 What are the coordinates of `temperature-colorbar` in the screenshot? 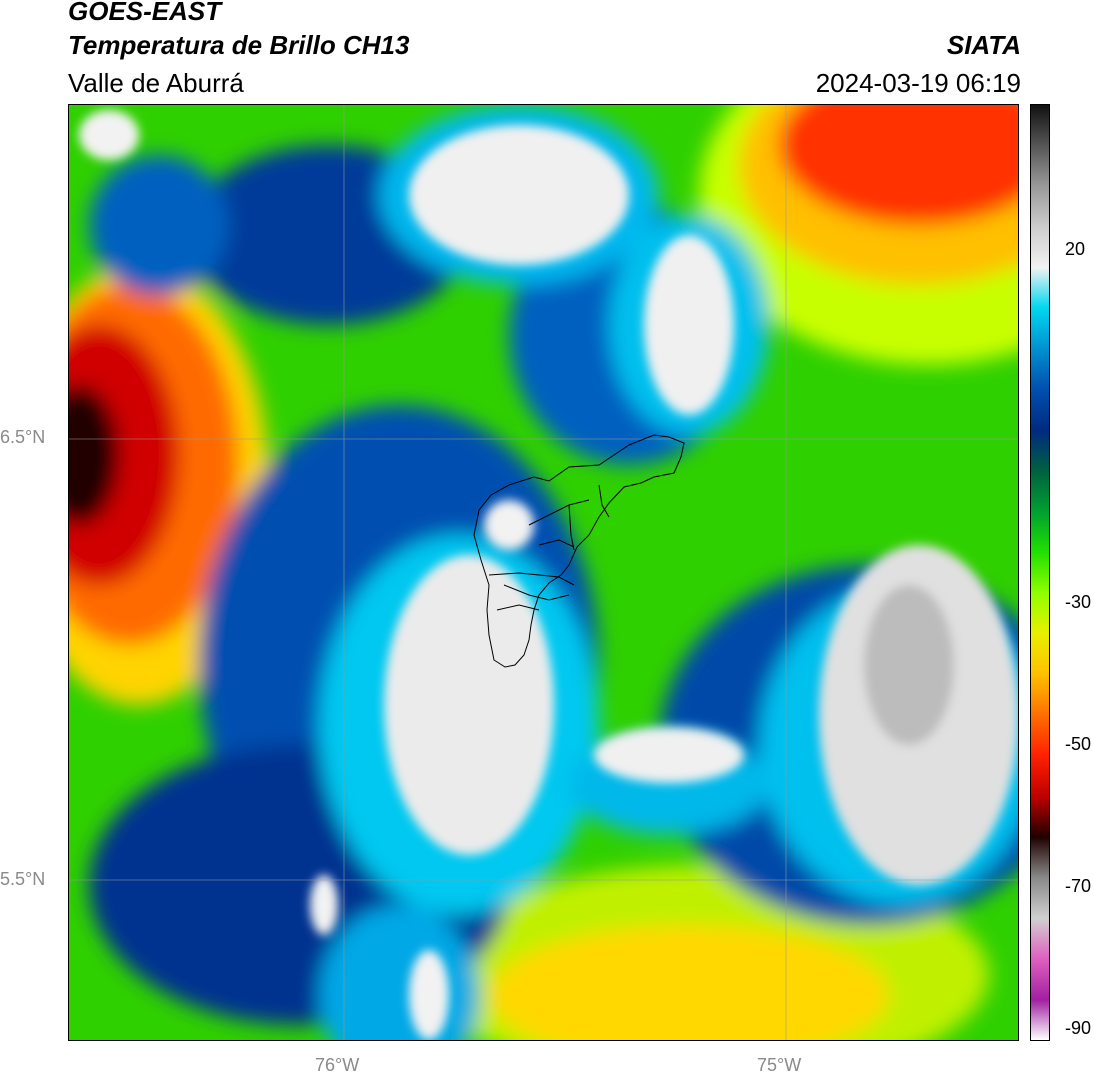 It's located at (1040, 572).